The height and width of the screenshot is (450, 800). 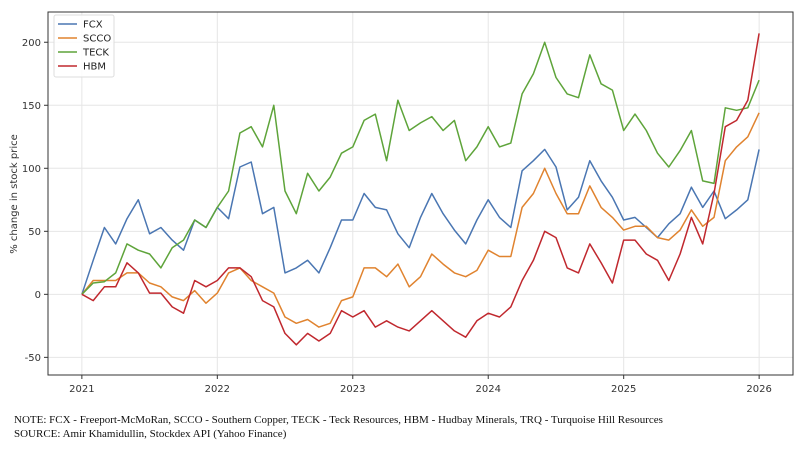 I want to click on legend-label-hbm: HBM, so click(x=94, y=67).